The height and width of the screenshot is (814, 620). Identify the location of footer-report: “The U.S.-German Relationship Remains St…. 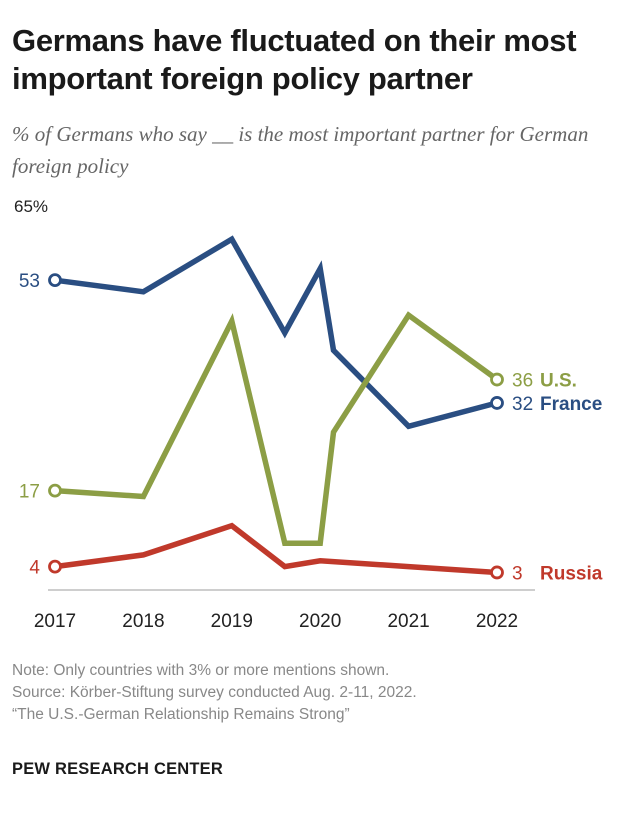
(181, 714).